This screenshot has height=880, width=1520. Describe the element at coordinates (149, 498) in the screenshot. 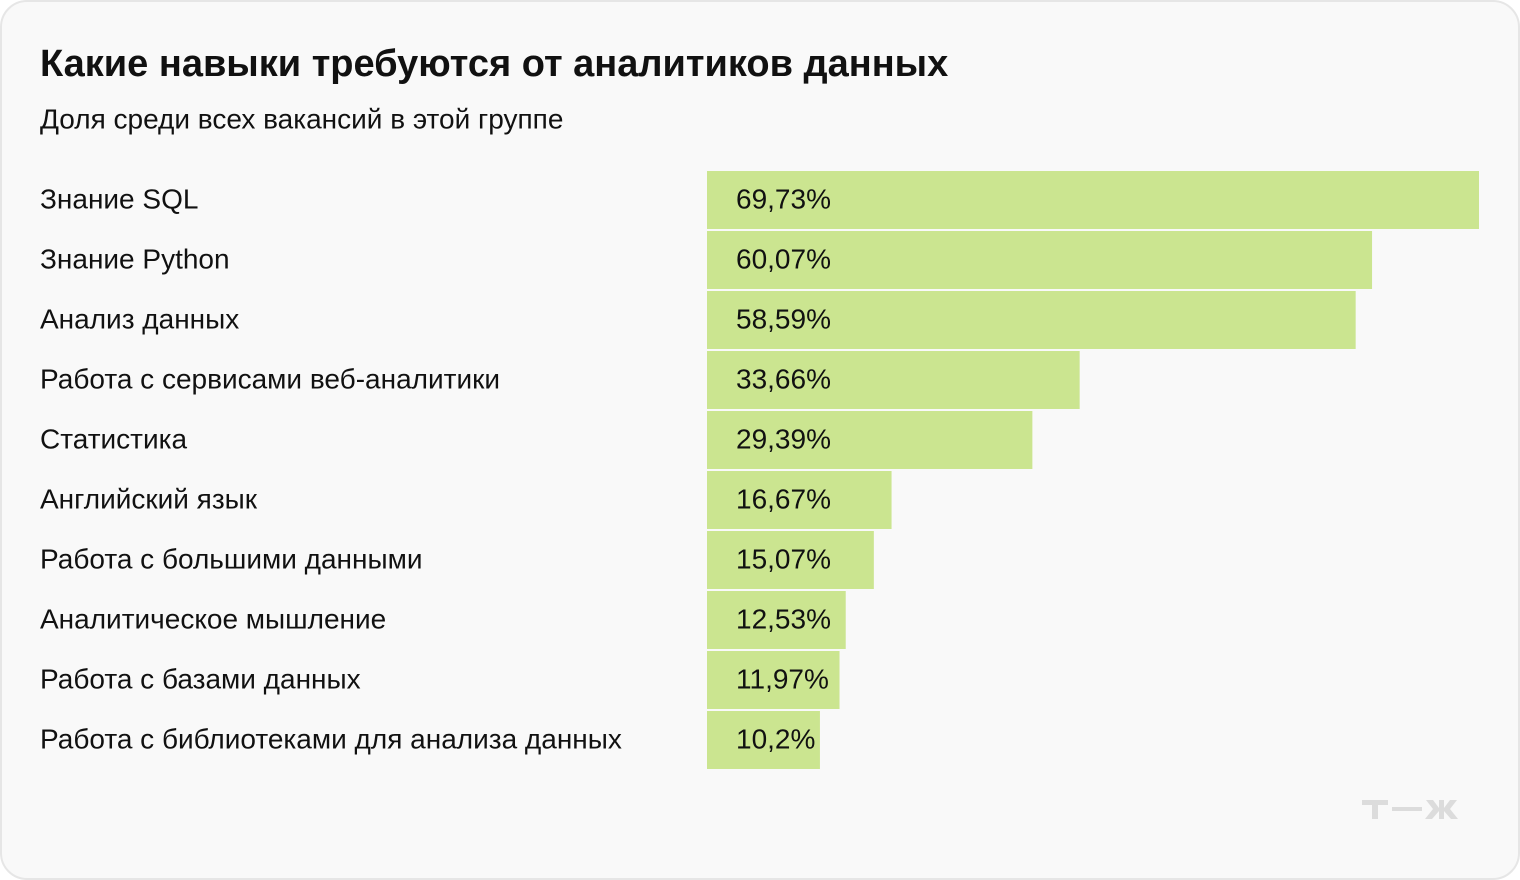

I see `category-label: Английский язык` at that location.